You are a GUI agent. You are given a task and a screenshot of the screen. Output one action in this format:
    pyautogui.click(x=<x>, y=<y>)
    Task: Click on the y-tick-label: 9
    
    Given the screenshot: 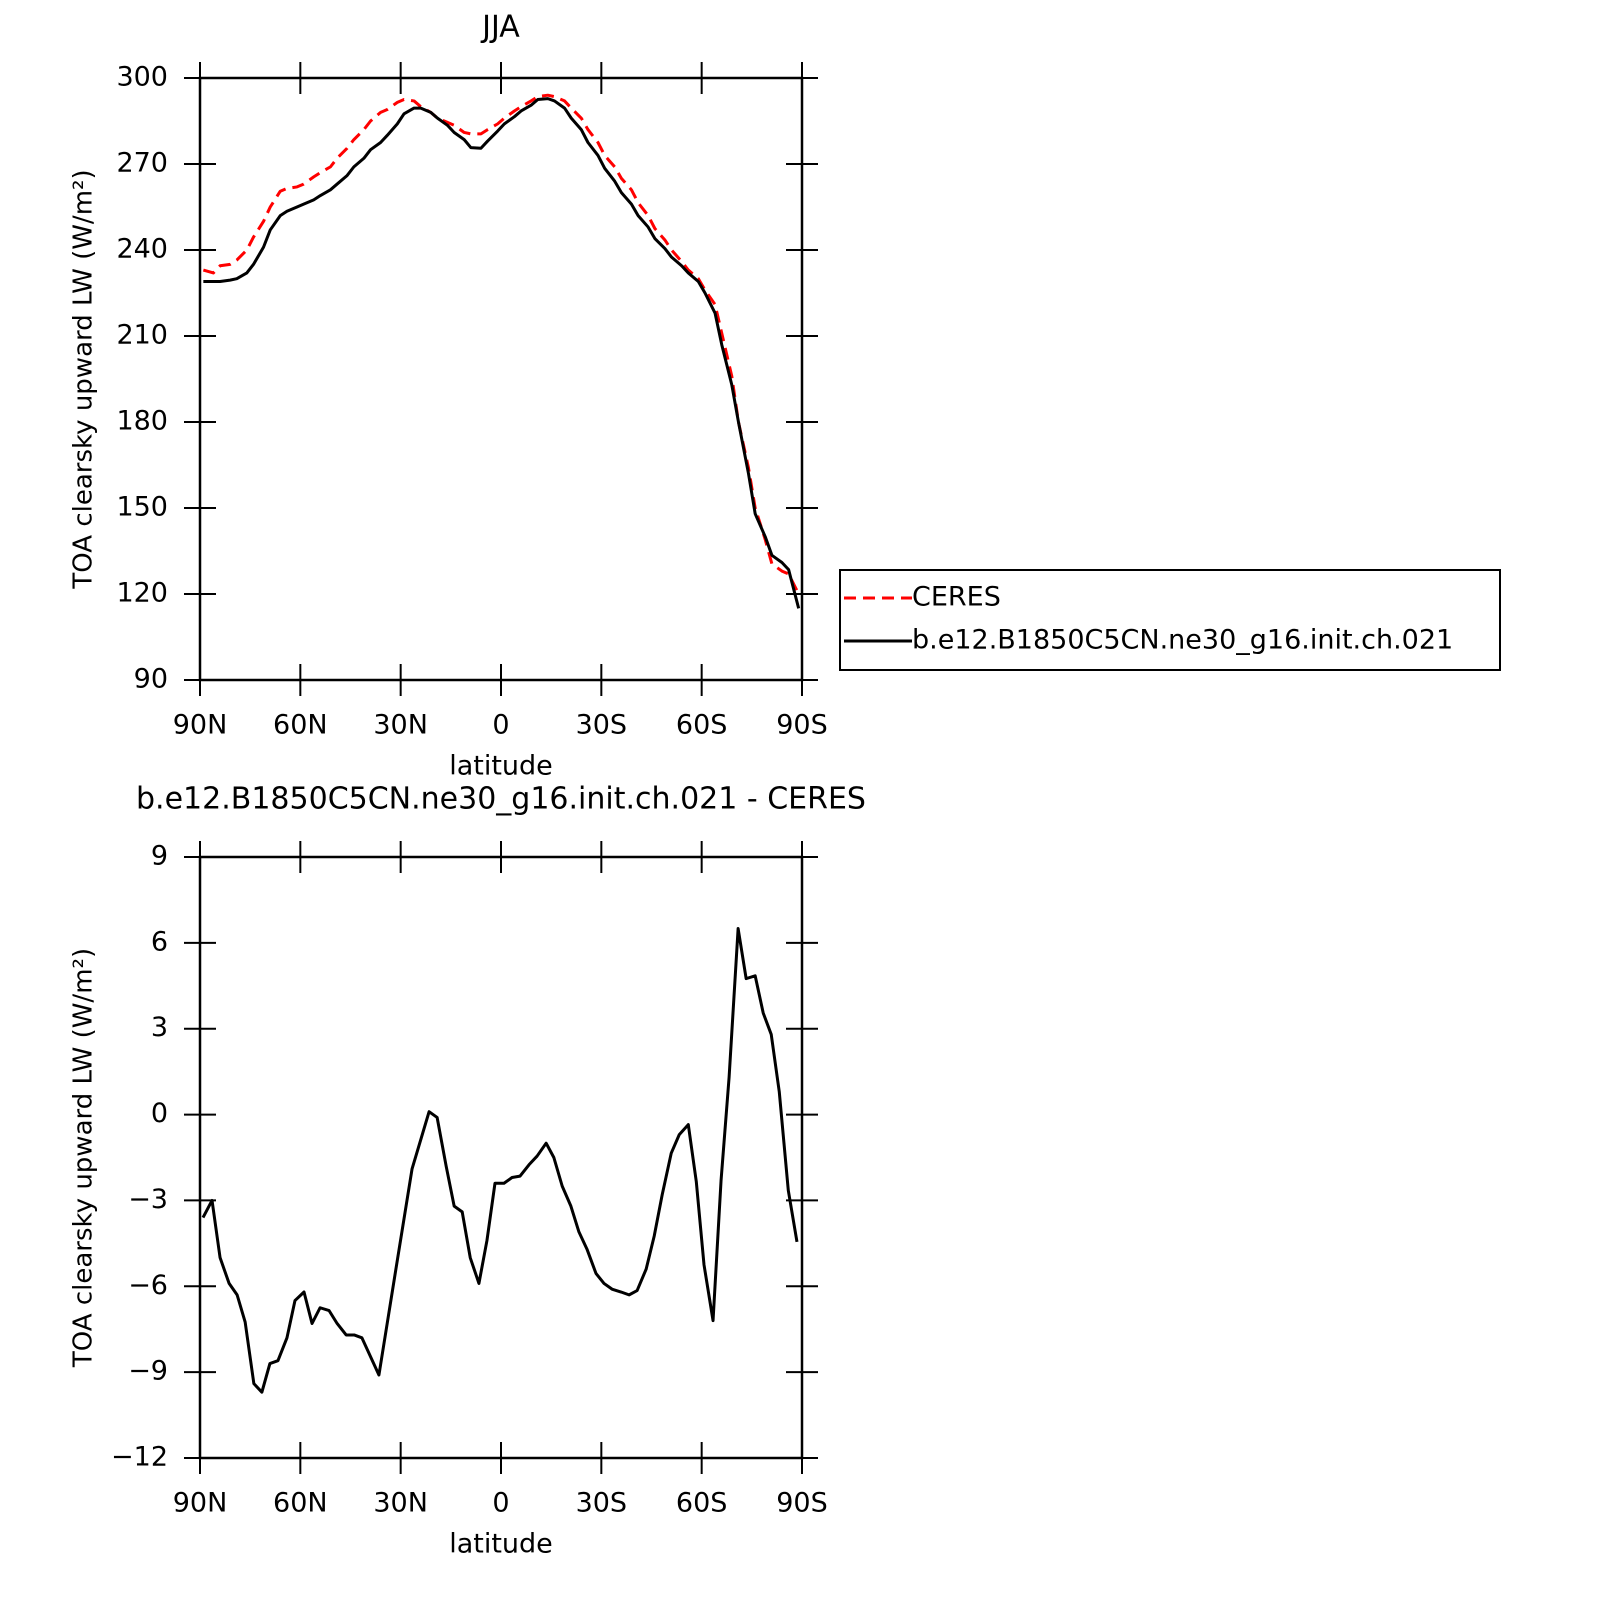 What is the action you would take?
    pyautogui.click(x=159, y=856)
    